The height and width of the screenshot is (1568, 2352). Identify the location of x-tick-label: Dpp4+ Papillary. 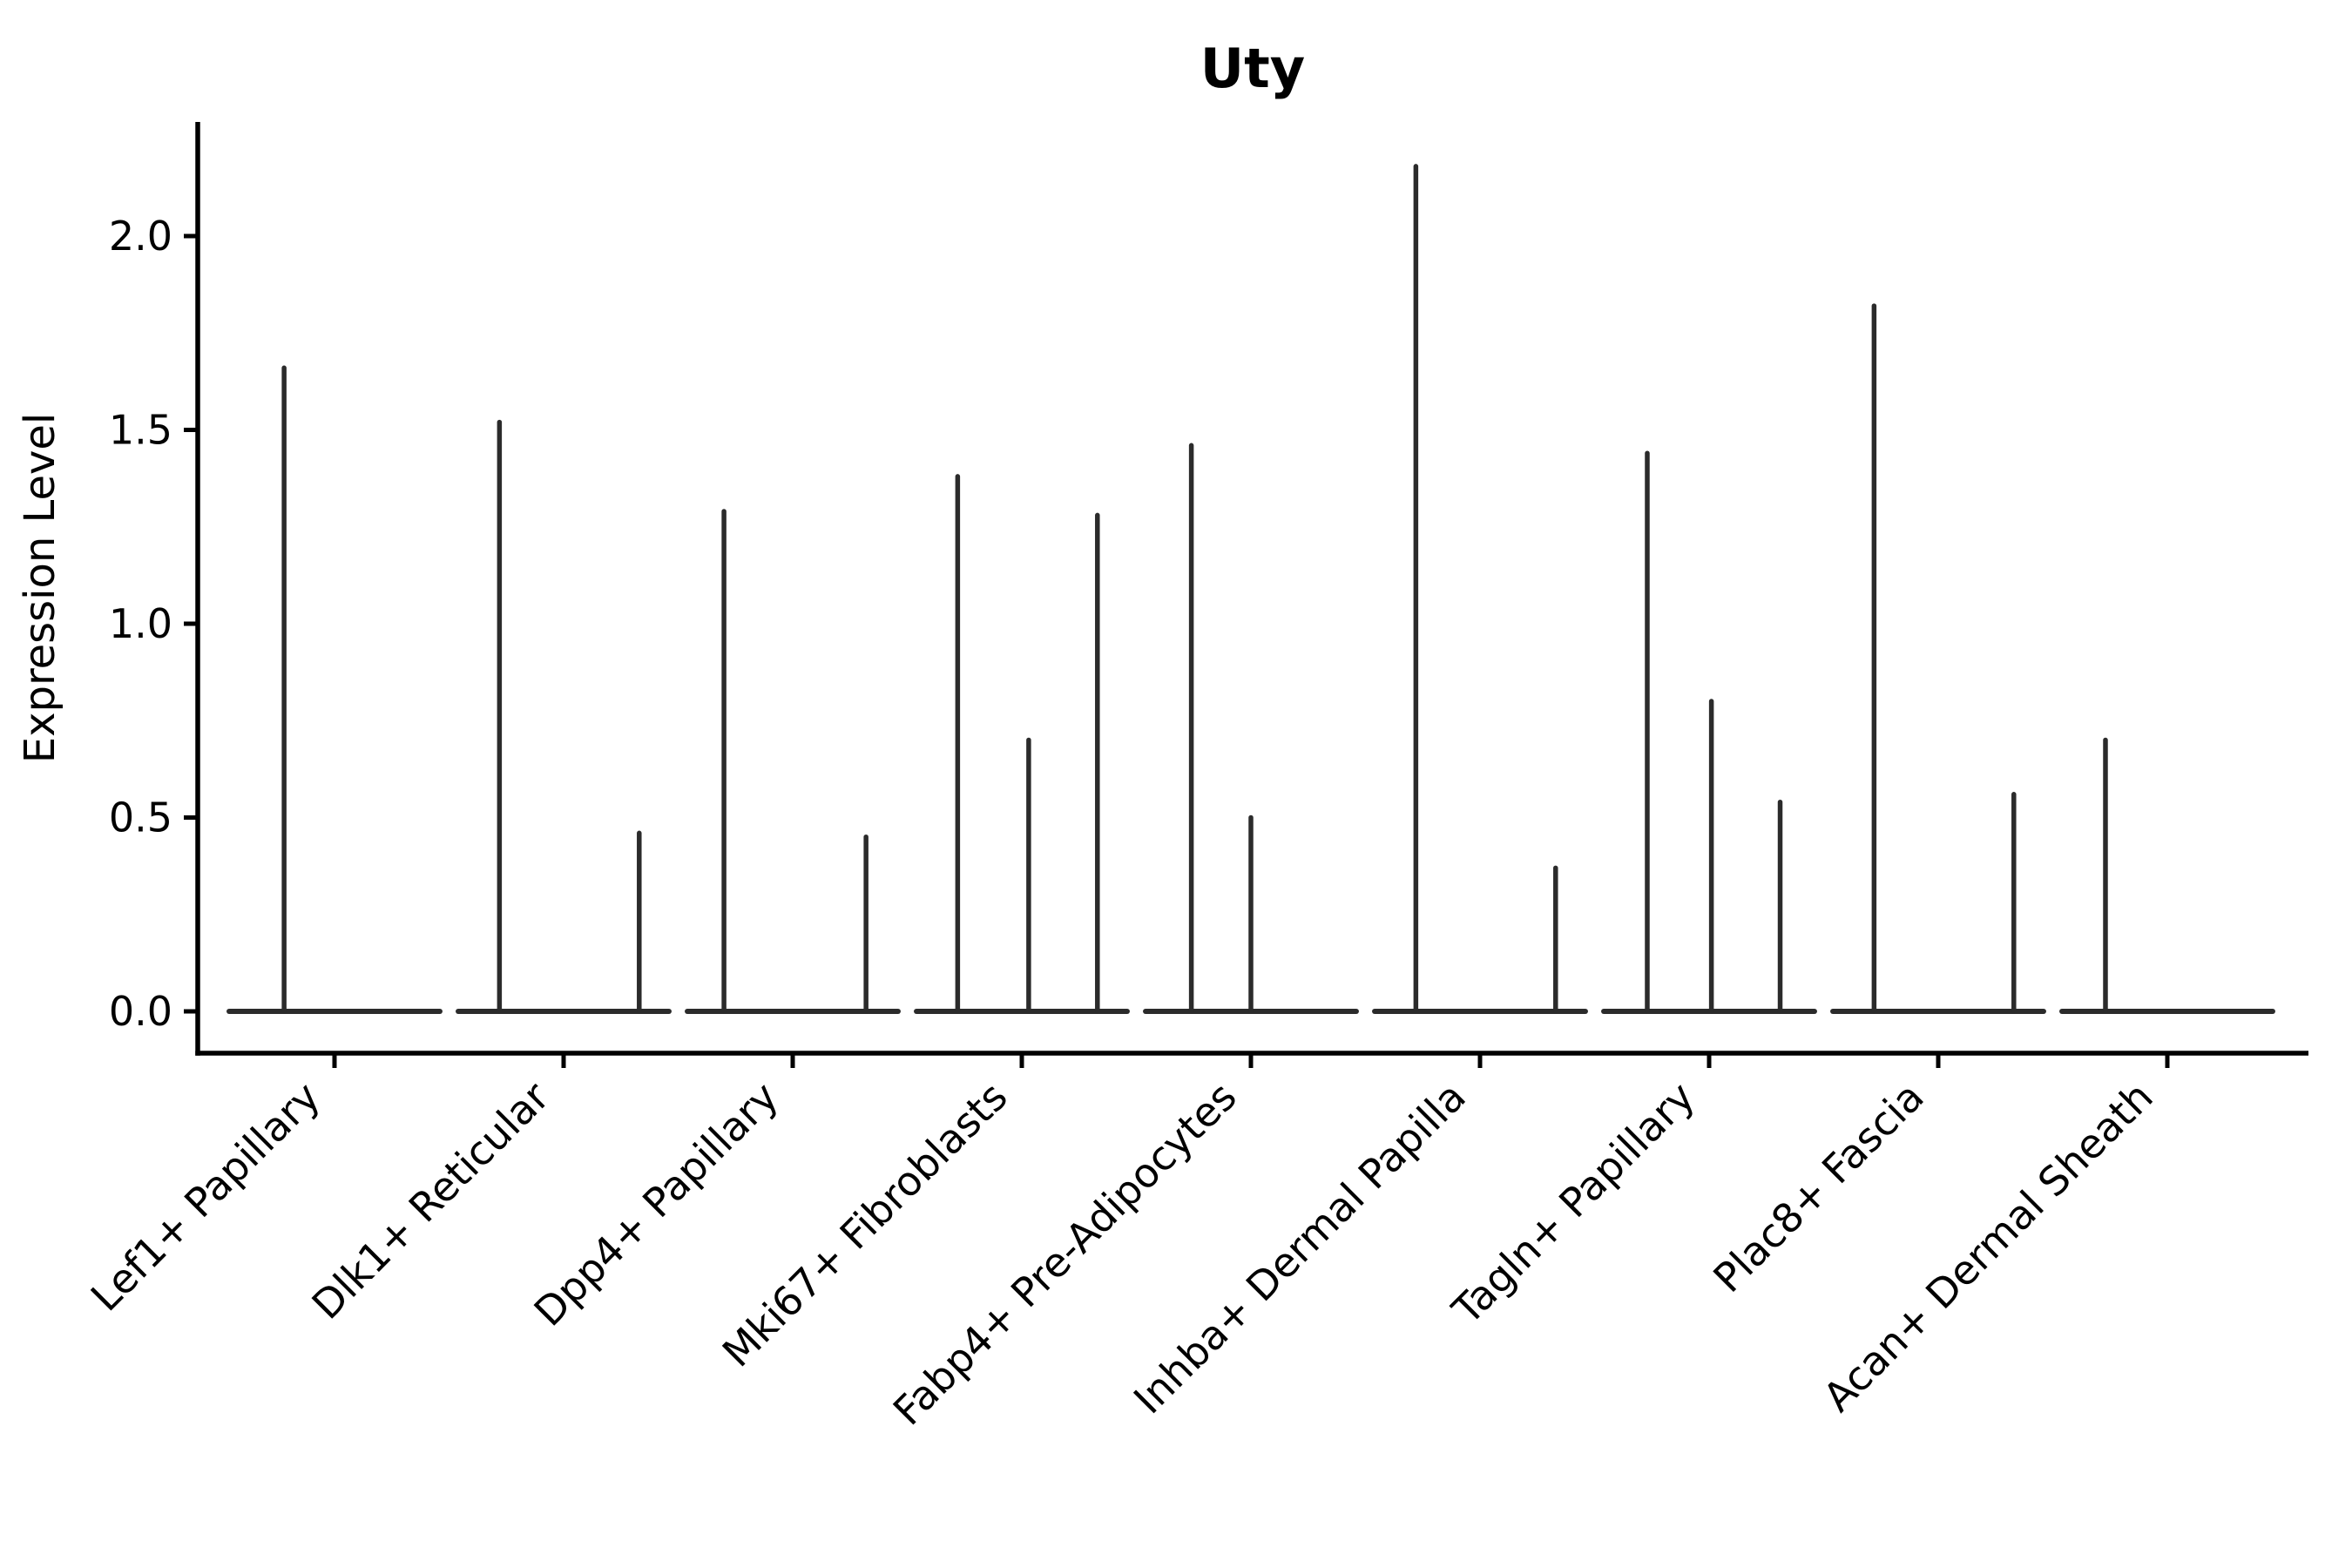
(656, 1204).